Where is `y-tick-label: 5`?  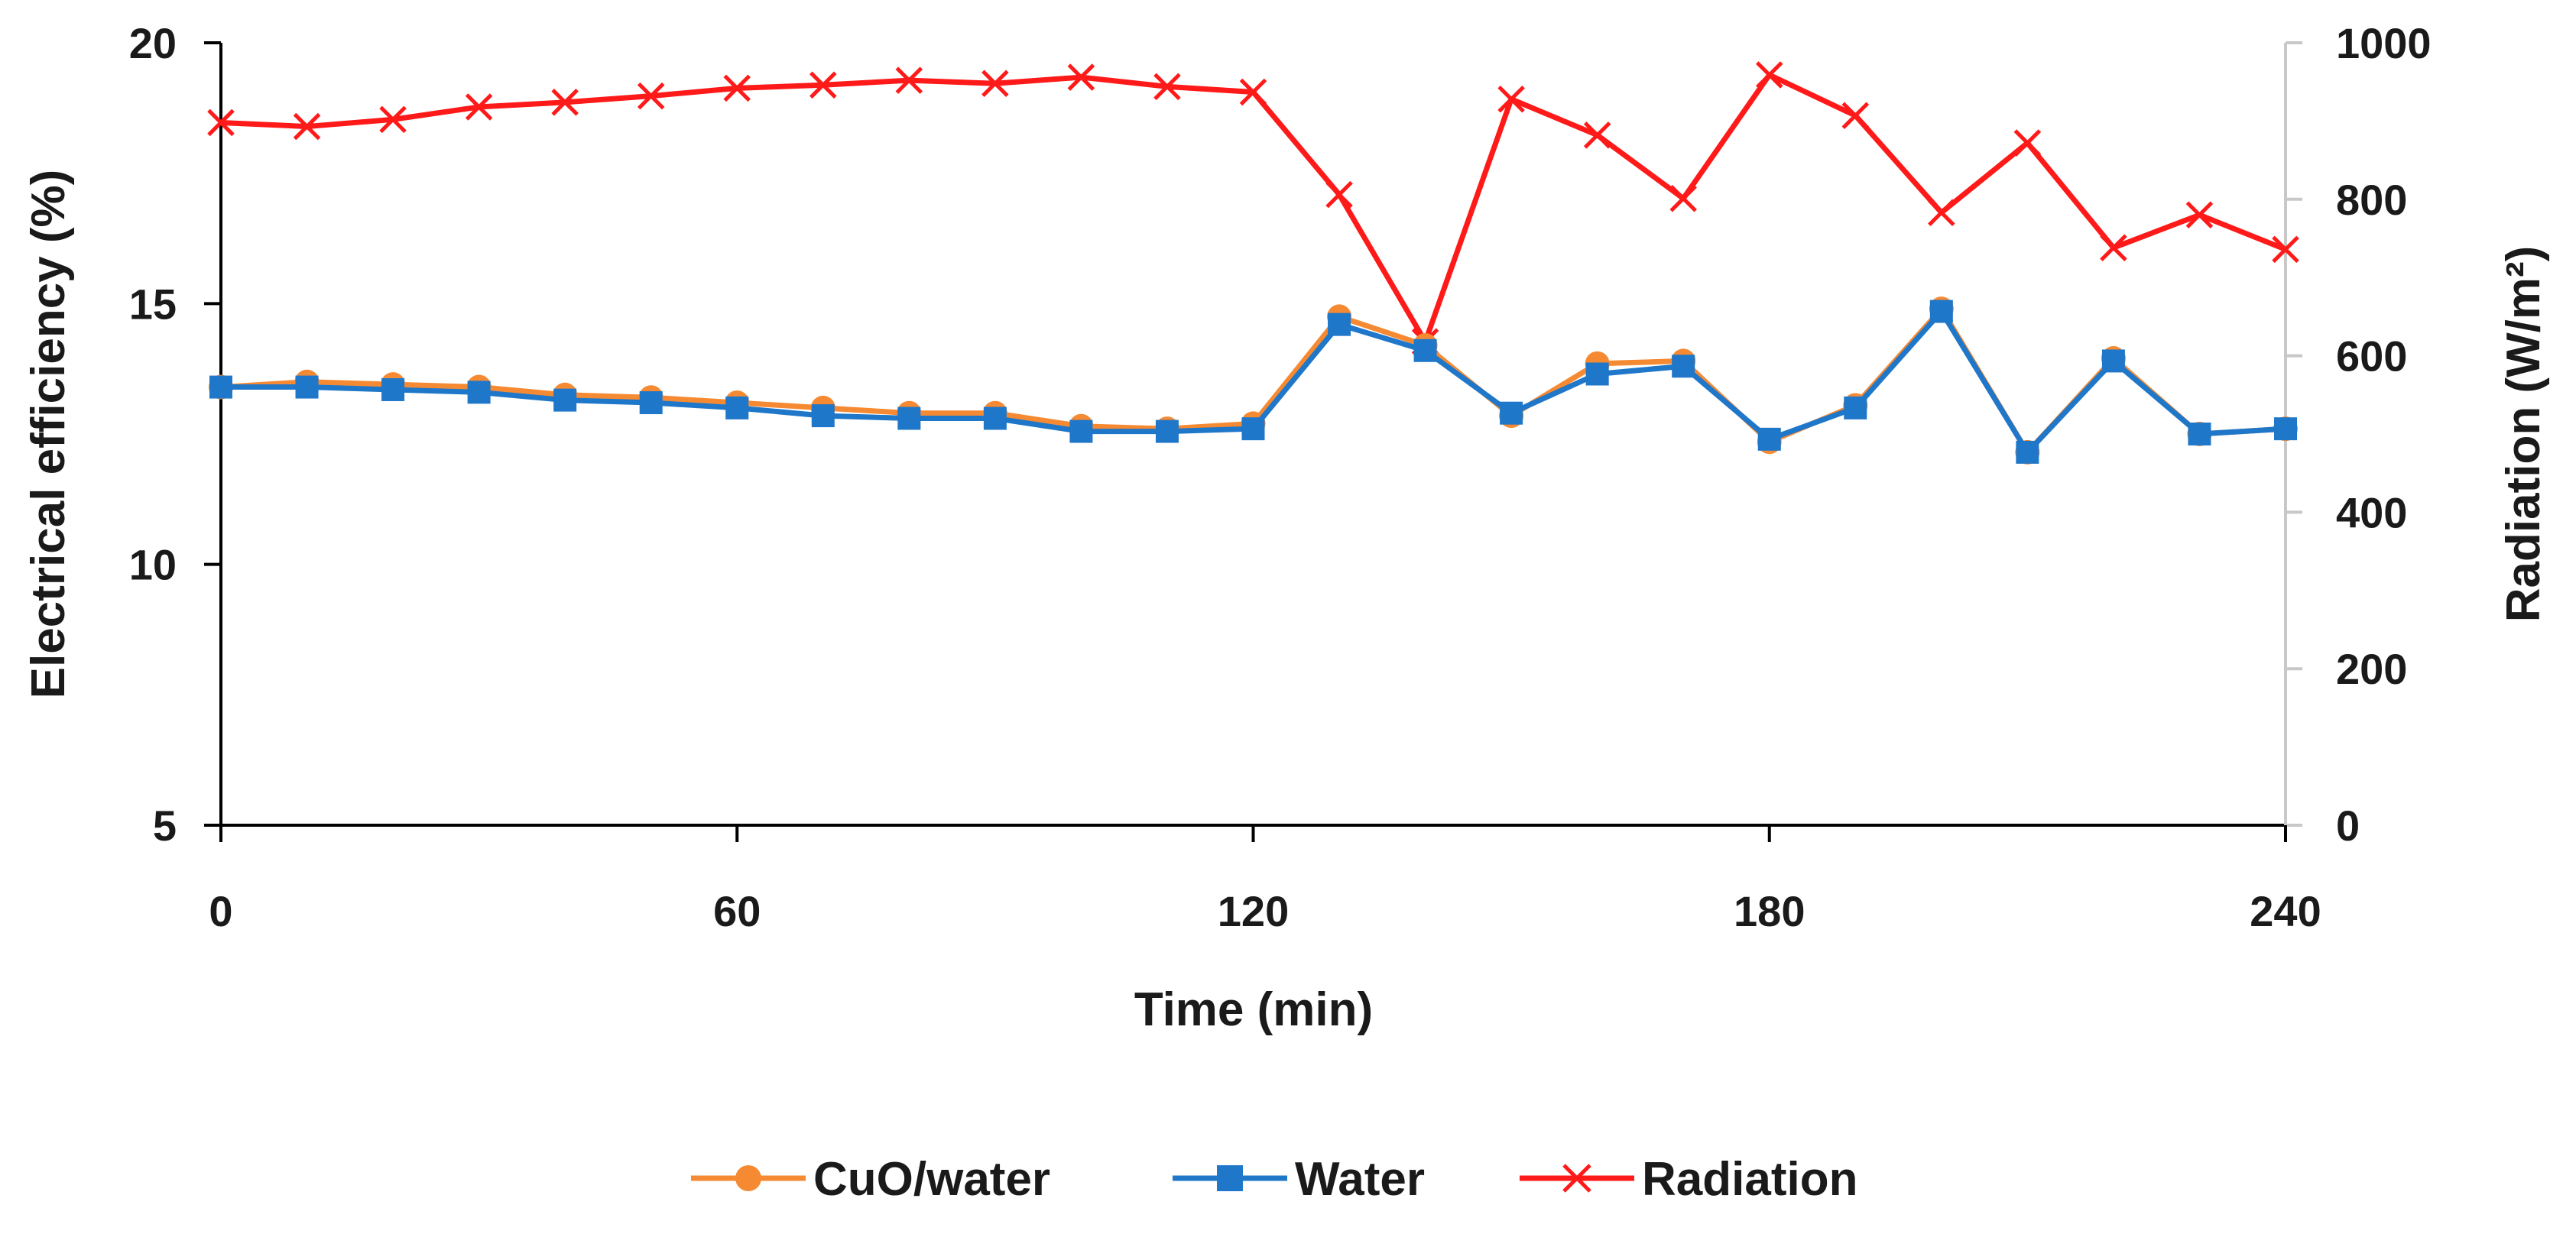
y-tick-label: 5 is located at coordinates (165, 826).